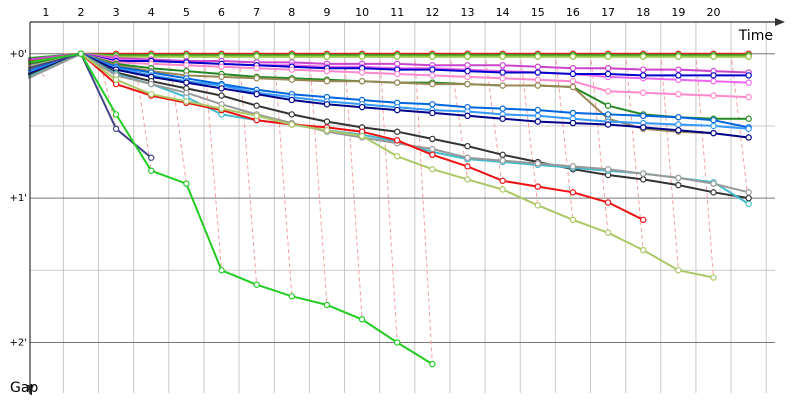  Describe the element at coordinates (432, 12) in the screenshot. I see `x-tick-label: 12` at that location.